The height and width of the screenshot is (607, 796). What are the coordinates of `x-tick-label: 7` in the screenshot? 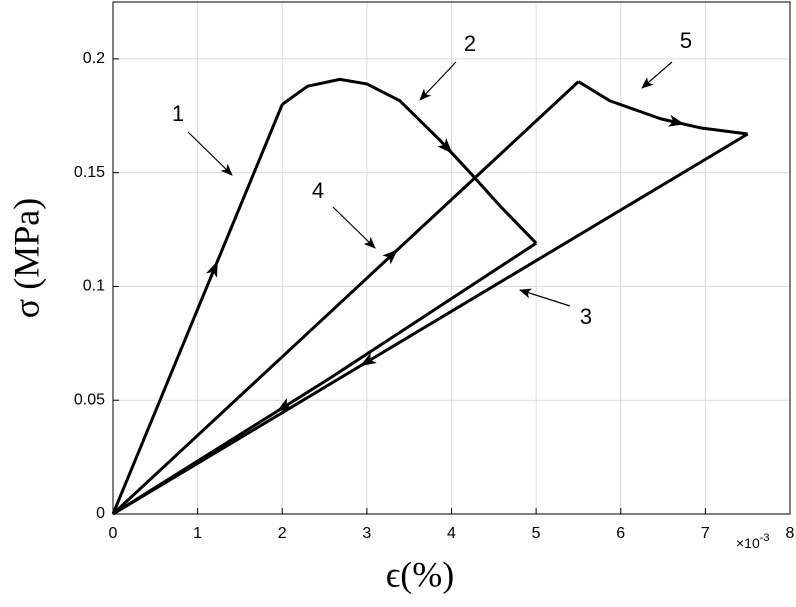 It's located at (705, 533).